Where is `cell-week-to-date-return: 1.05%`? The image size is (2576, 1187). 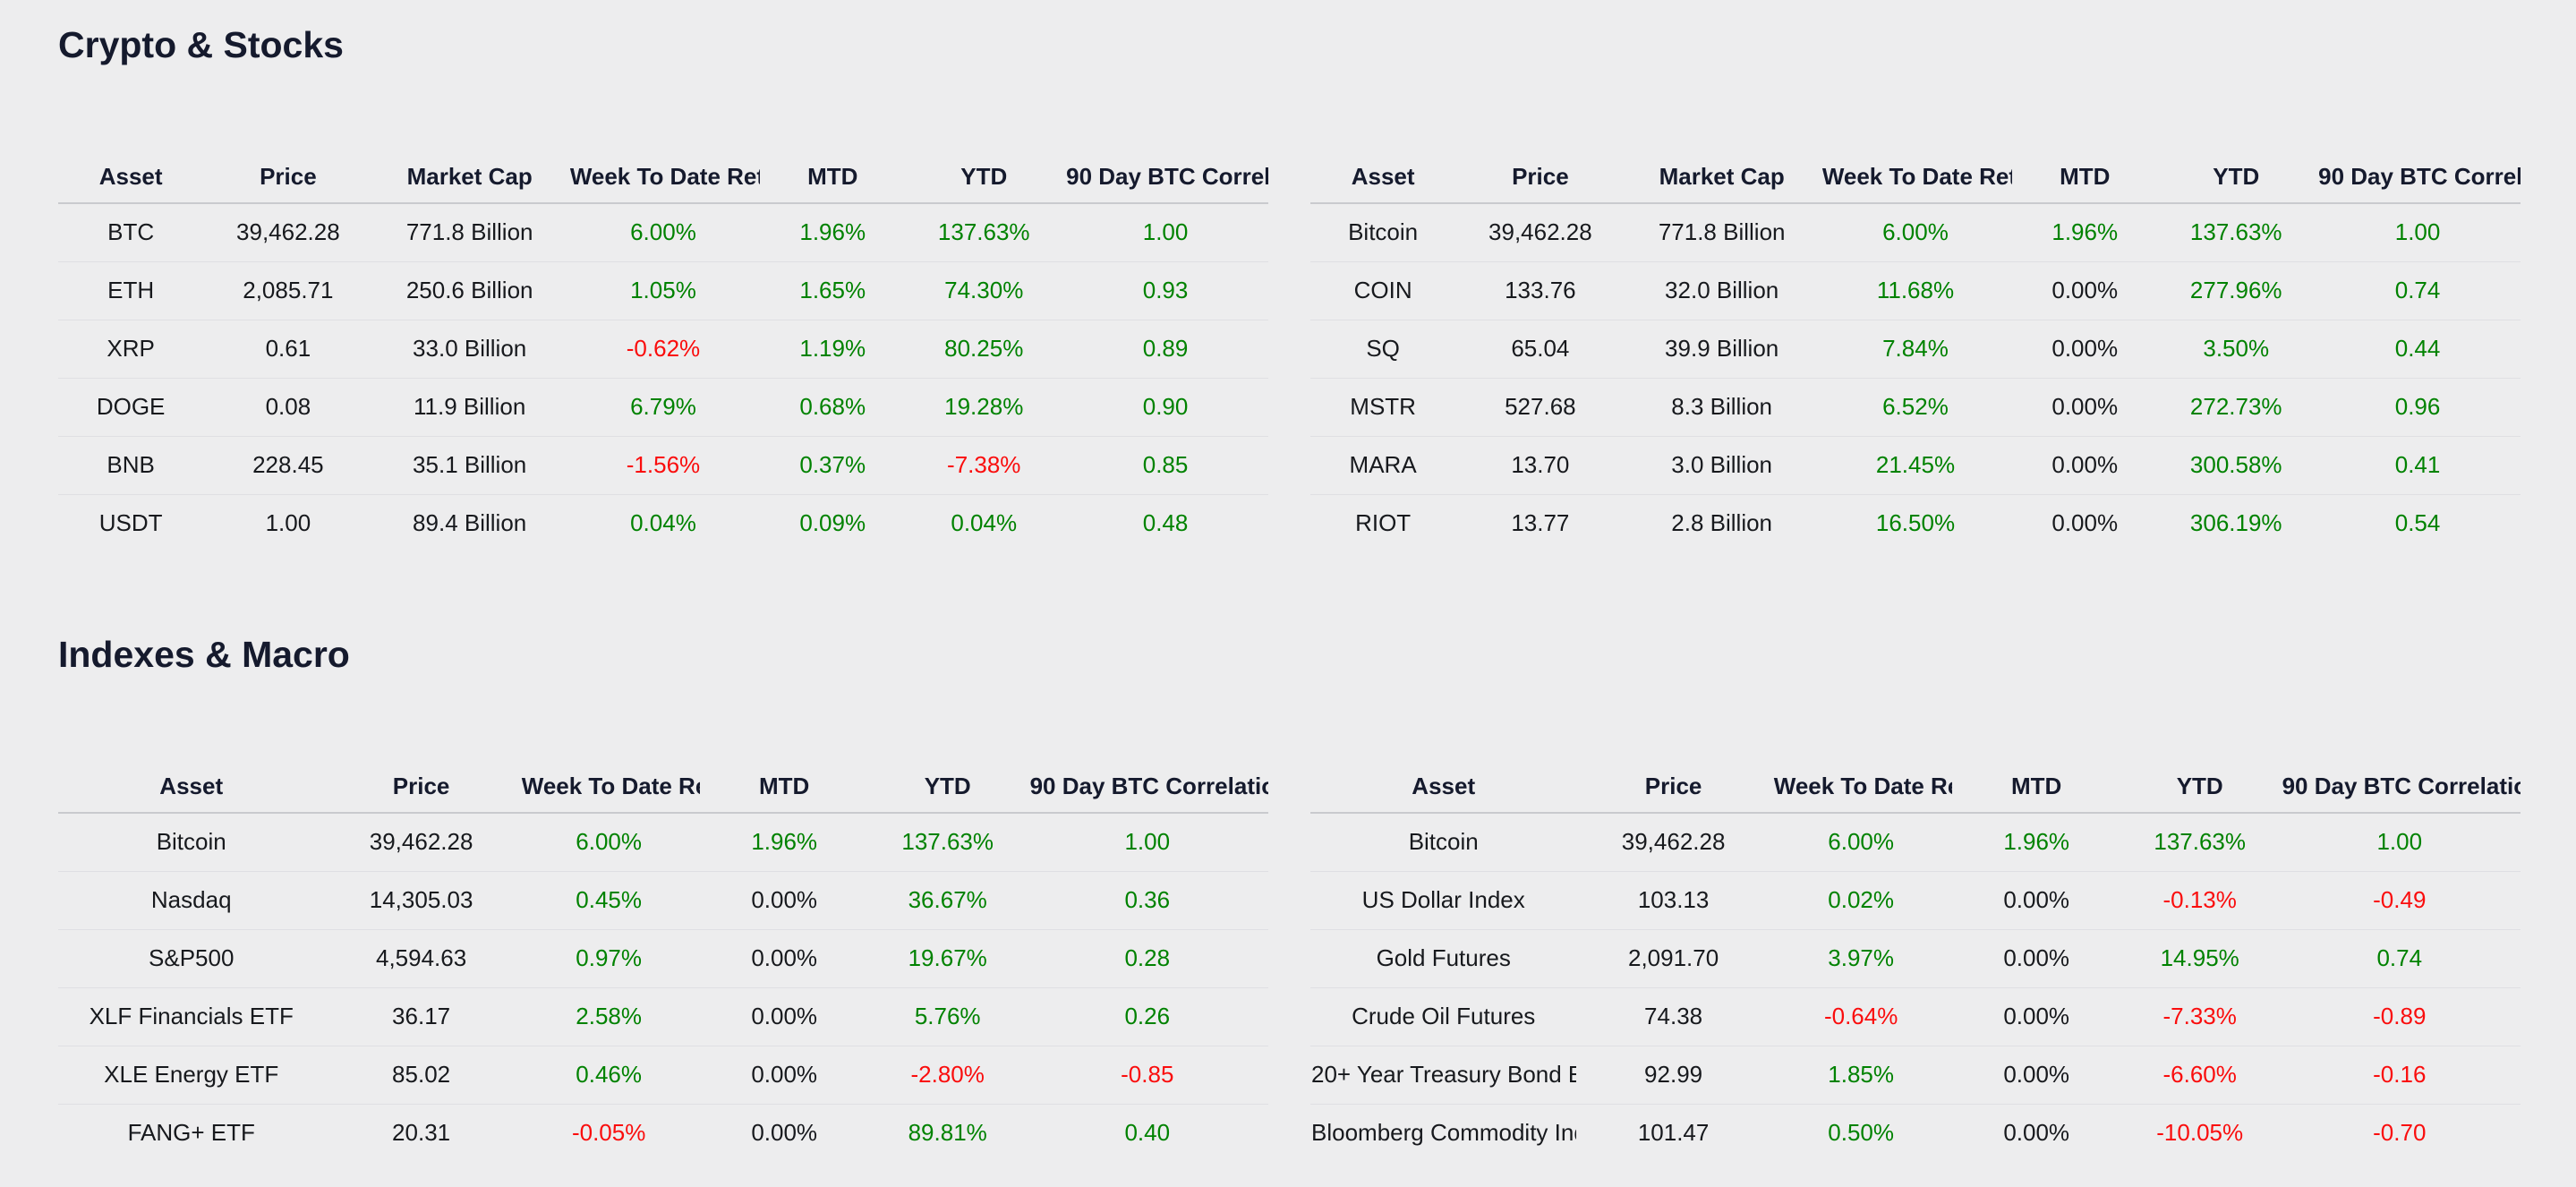
cell-week-to-date-return: 1.05% is located at coordinates (663, 290).